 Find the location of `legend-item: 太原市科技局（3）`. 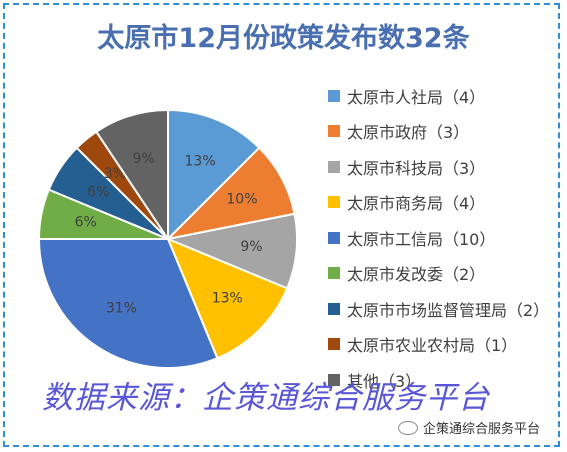

legend-item: 太原市科技局（3） is located at coordinates (447, 167).